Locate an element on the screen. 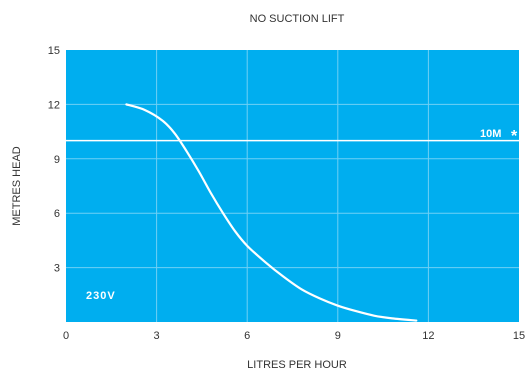 The height and width of the screenshot is (379, 532). x-tick-labels: 0 3 6 9 12 15 is located at coordinates (294, 336).